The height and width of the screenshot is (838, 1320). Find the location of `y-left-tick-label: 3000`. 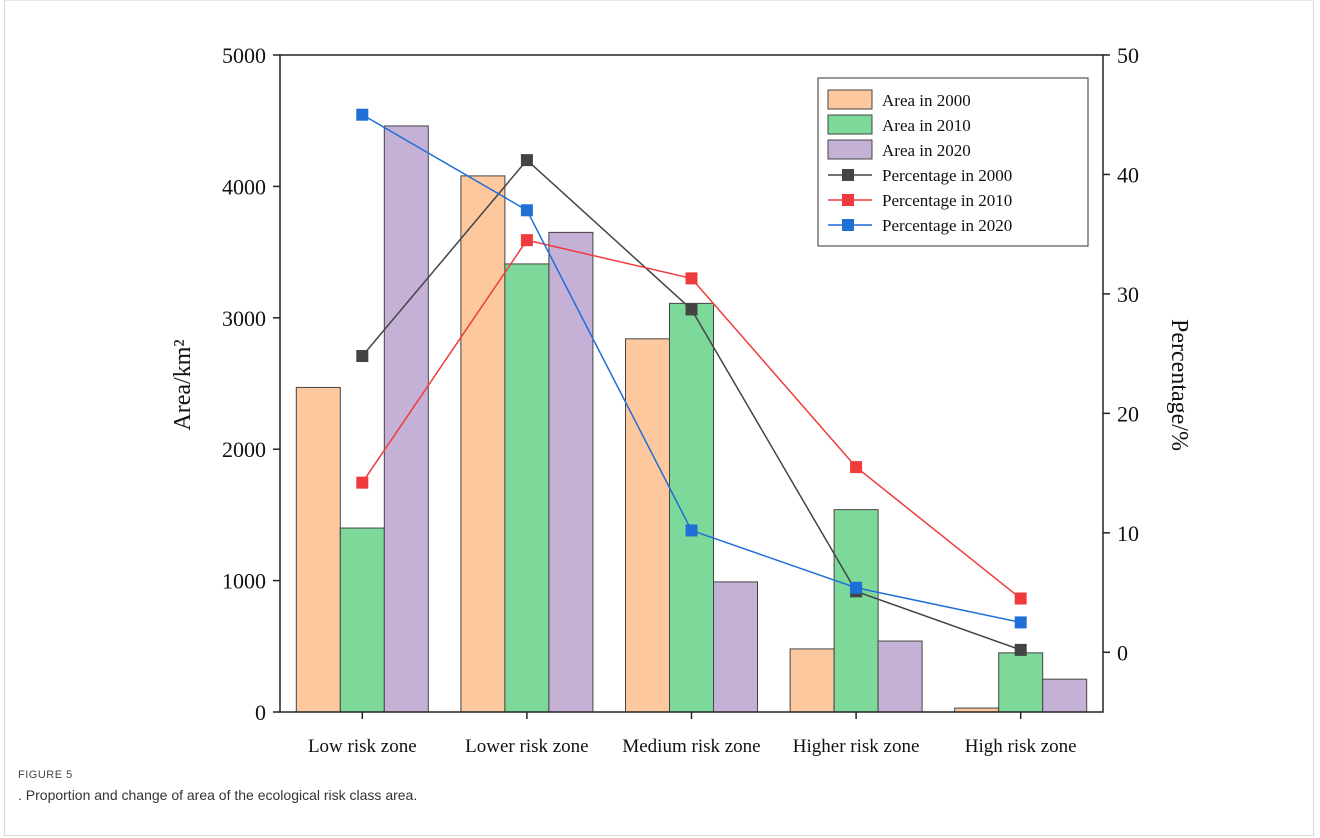

y-left-tick-label: 3000 is located at coordinates (244, 318).